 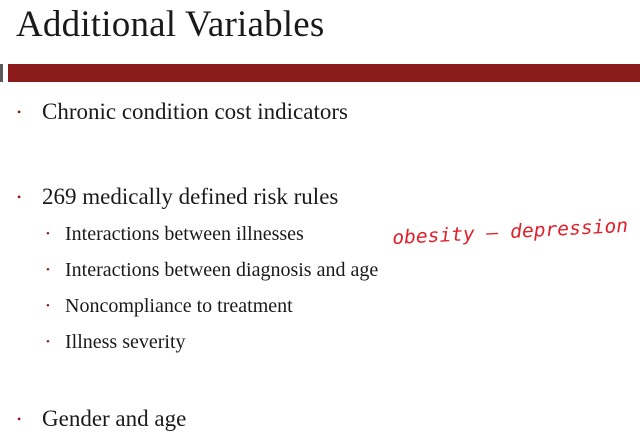 I want to click on slide-title: Additional Variables, so click(x=170, y=24).